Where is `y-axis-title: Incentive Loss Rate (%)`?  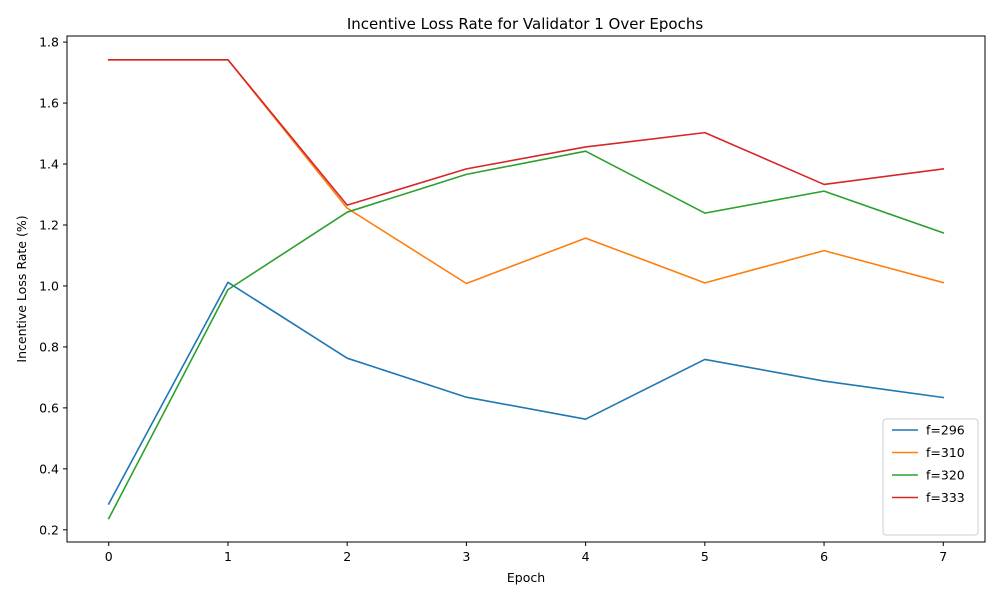
y-axis-title: Incentive Loss Rate (%) is located at coordinates (21, 288).